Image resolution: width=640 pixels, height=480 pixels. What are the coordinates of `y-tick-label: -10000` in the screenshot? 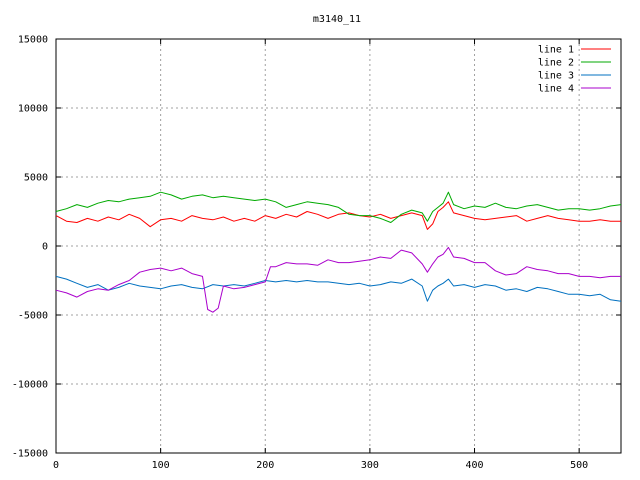 It's located at (30, 385).